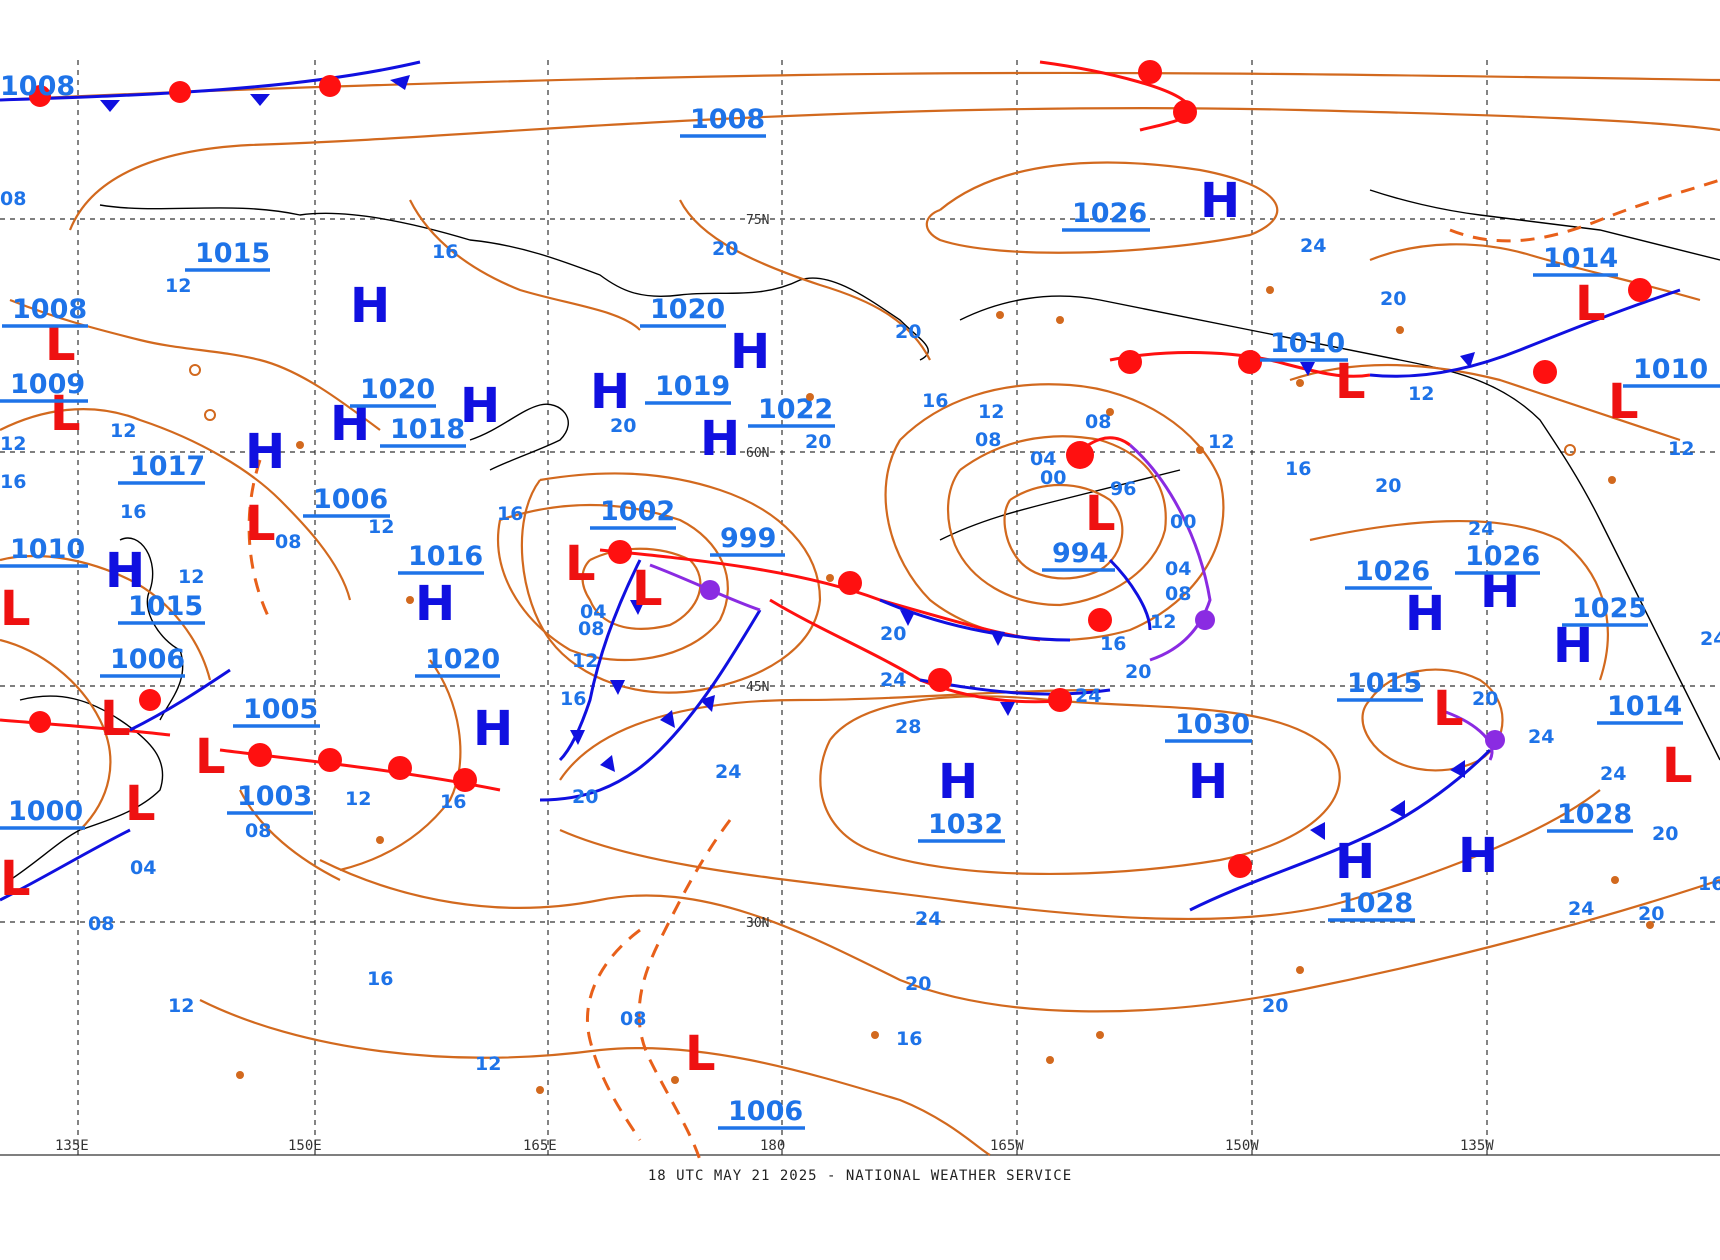  Describe the element at coordinates (1007, 1146) in the screenshot. I see `svg-text: 165W` at that location.